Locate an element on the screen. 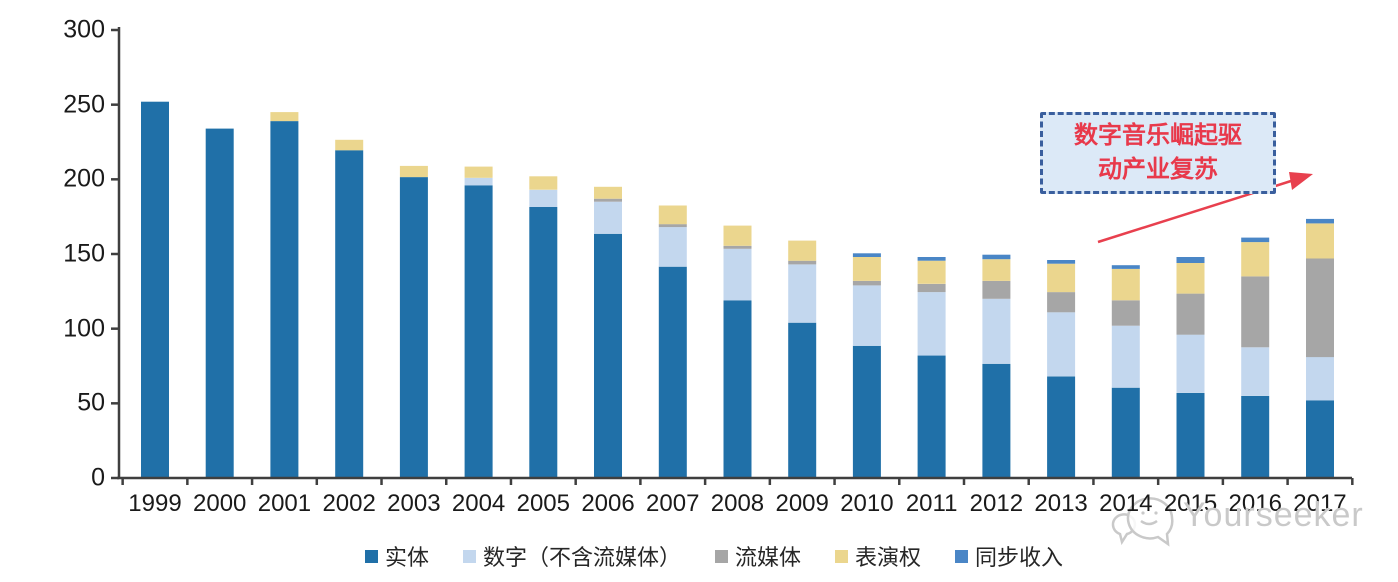 This screenshot has height=582, width=1398. chat-smiley-icon is located at coordinates (1142, 522).